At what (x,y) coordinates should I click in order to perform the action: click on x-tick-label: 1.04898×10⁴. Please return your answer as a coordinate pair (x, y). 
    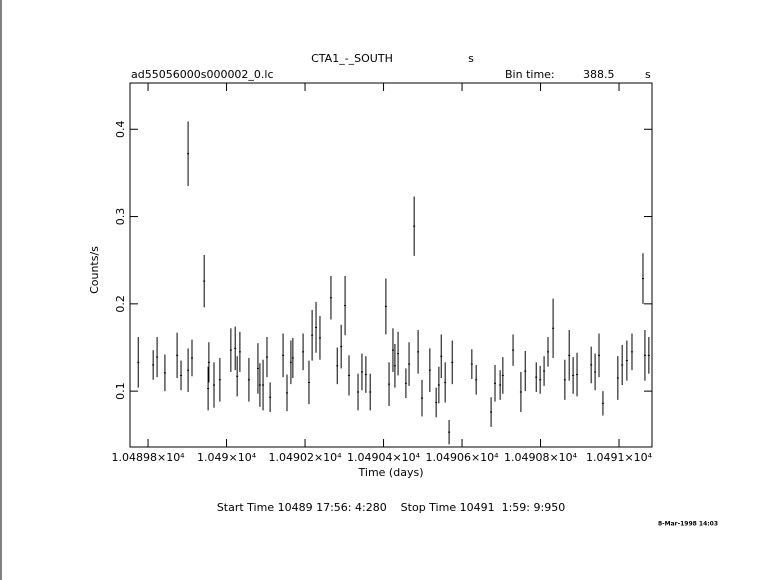
    Looking at the image, I should click on (148, 457).